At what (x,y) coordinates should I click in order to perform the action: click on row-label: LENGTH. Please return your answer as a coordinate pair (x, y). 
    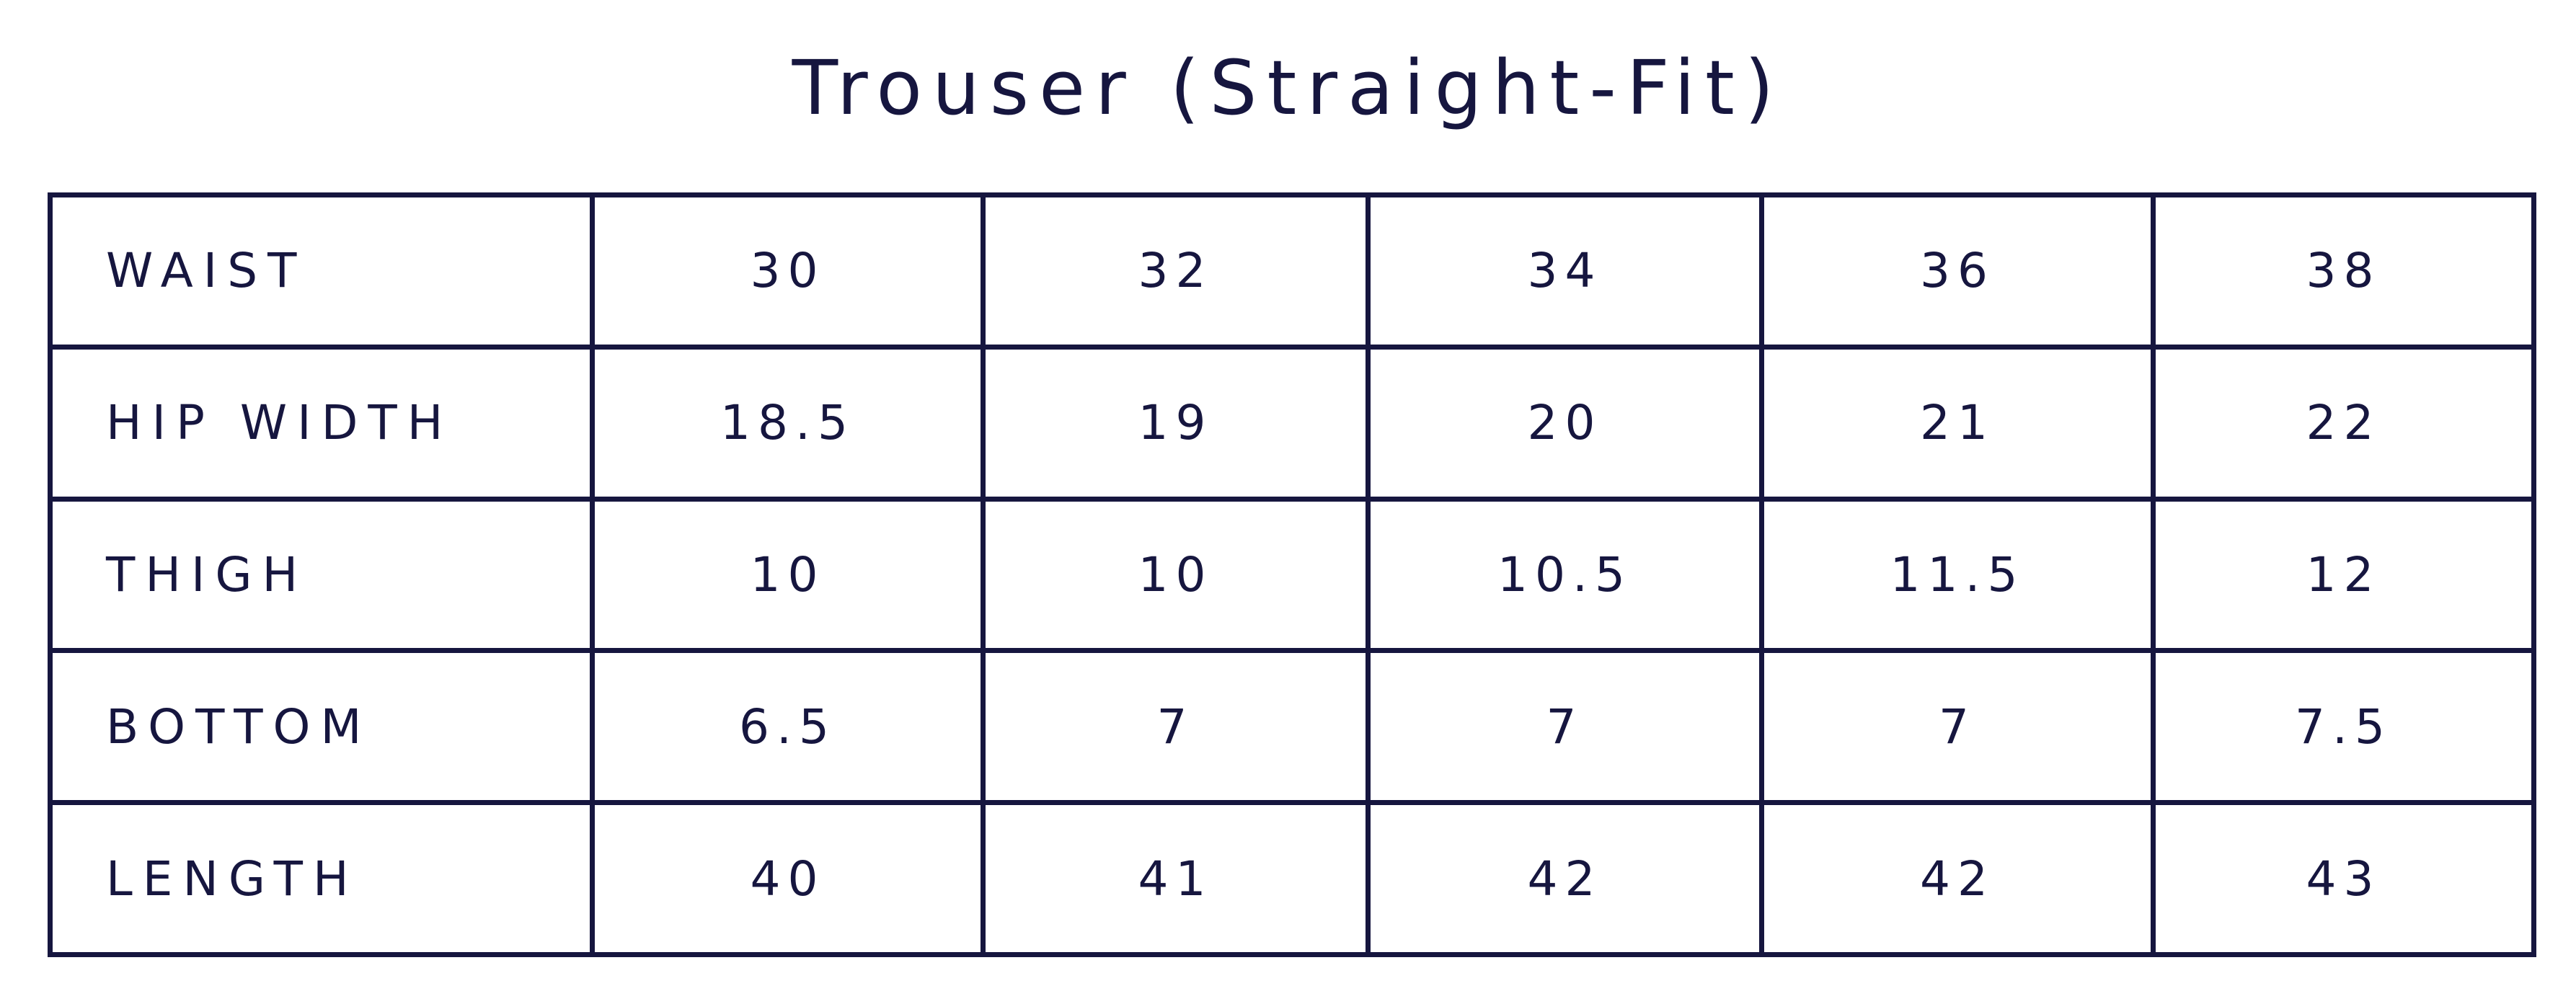
    Looking at the image, I should click on (321, 878).